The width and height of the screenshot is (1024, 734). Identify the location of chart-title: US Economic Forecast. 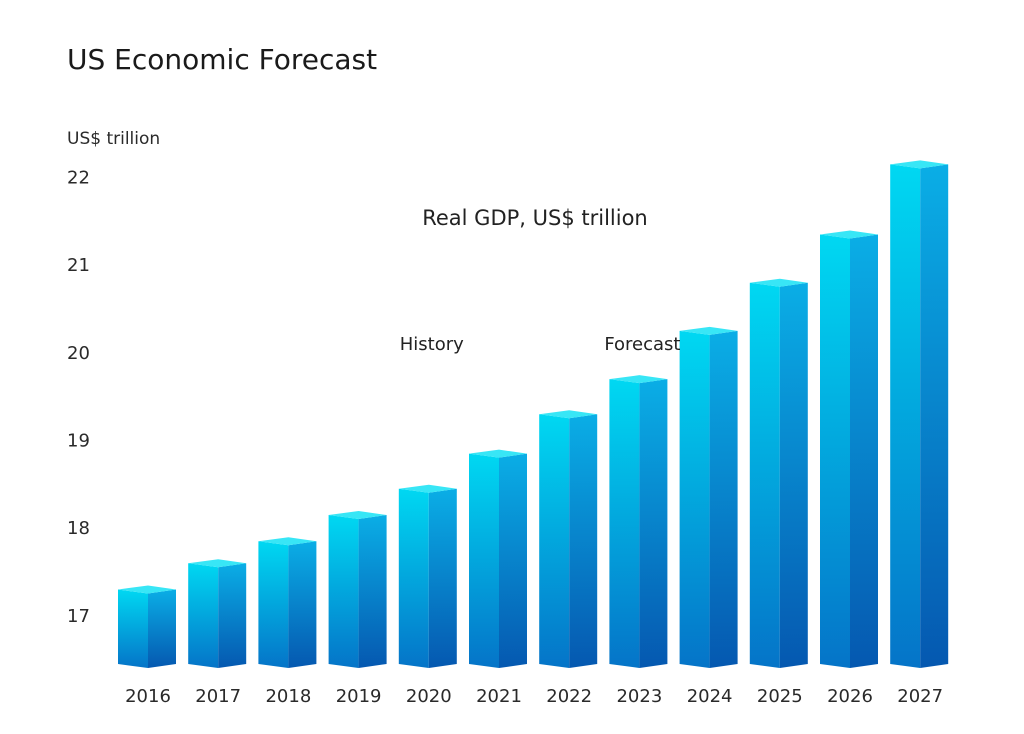
(222, 59).